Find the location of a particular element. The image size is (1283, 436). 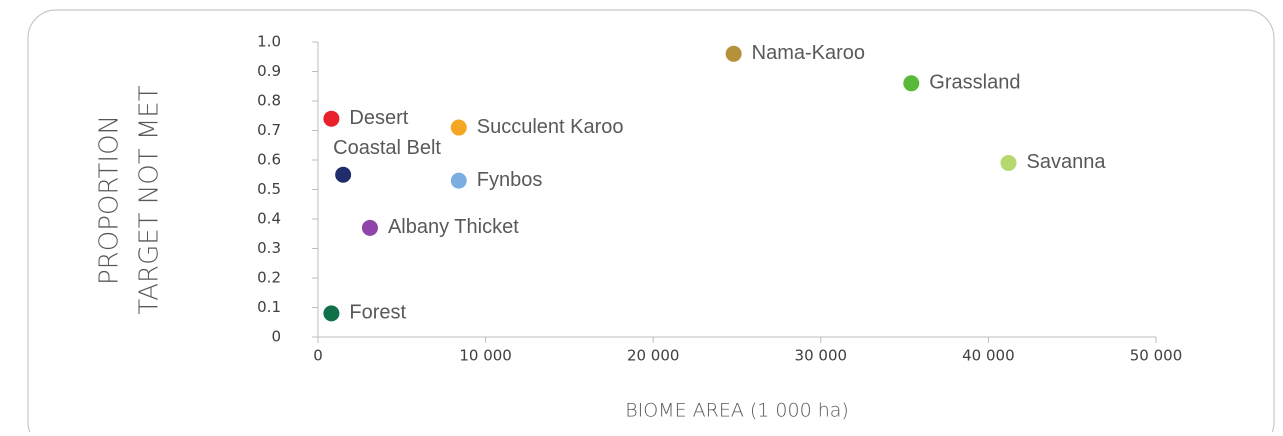

y-tick-label: 0 is located at coordinates (276, 337).